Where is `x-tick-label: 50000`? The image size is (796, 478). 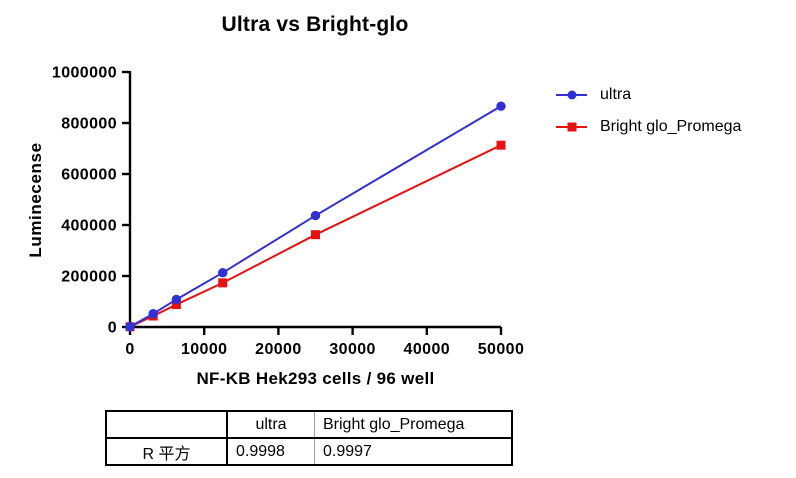 x-tick-label: 50000 is located at coordinates (501, 349).